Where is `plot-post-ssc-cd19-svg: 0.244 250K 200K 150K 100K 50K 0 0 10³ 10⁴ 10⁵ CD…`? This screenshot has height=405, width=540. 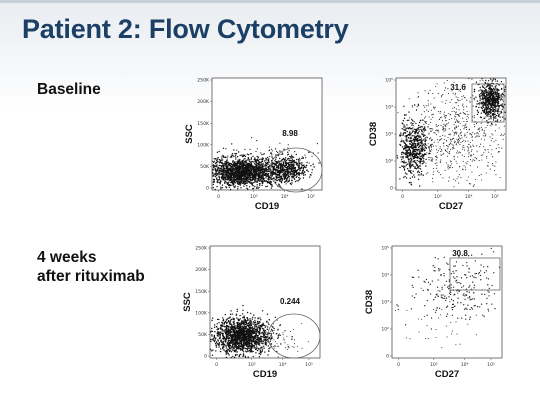
plot-post-ssc-cd19-svg: 0.244 250K 200K 150K 100K 50K 0 0 10³ 10⁴ 10⁵ CD… is located at coordinates (251, 312).